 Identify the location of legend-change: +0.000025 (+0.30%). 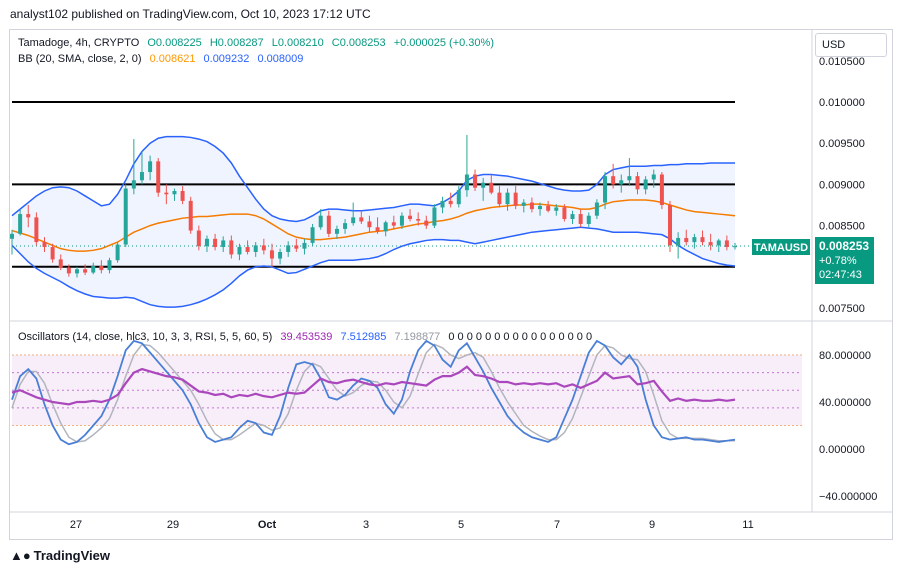
(443, 43).